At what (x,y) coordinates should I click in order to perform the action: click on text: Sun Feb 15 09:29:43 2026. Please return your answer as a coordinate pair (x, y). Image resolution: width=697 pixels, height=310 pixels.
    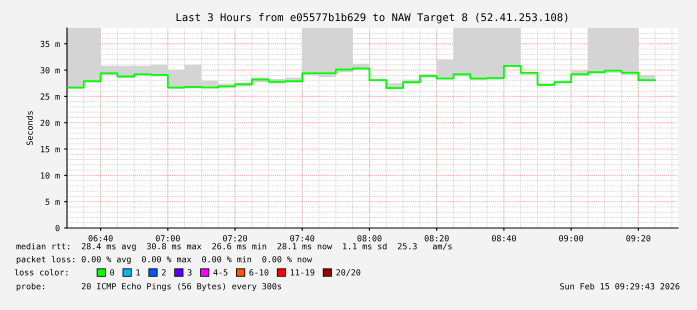
    Looking at the image, I should click on (620, 286).